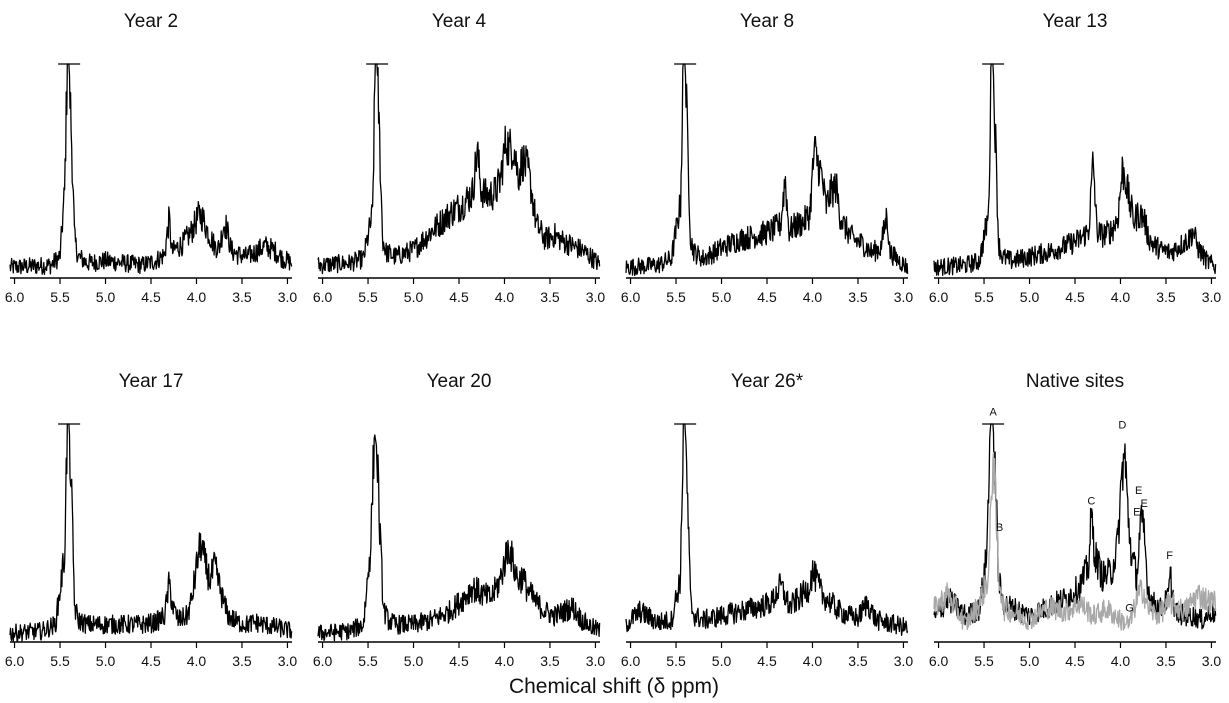 This screenshot has height=703, width=1229. I want to click on panel-title: Year 4, so click(459, 21).